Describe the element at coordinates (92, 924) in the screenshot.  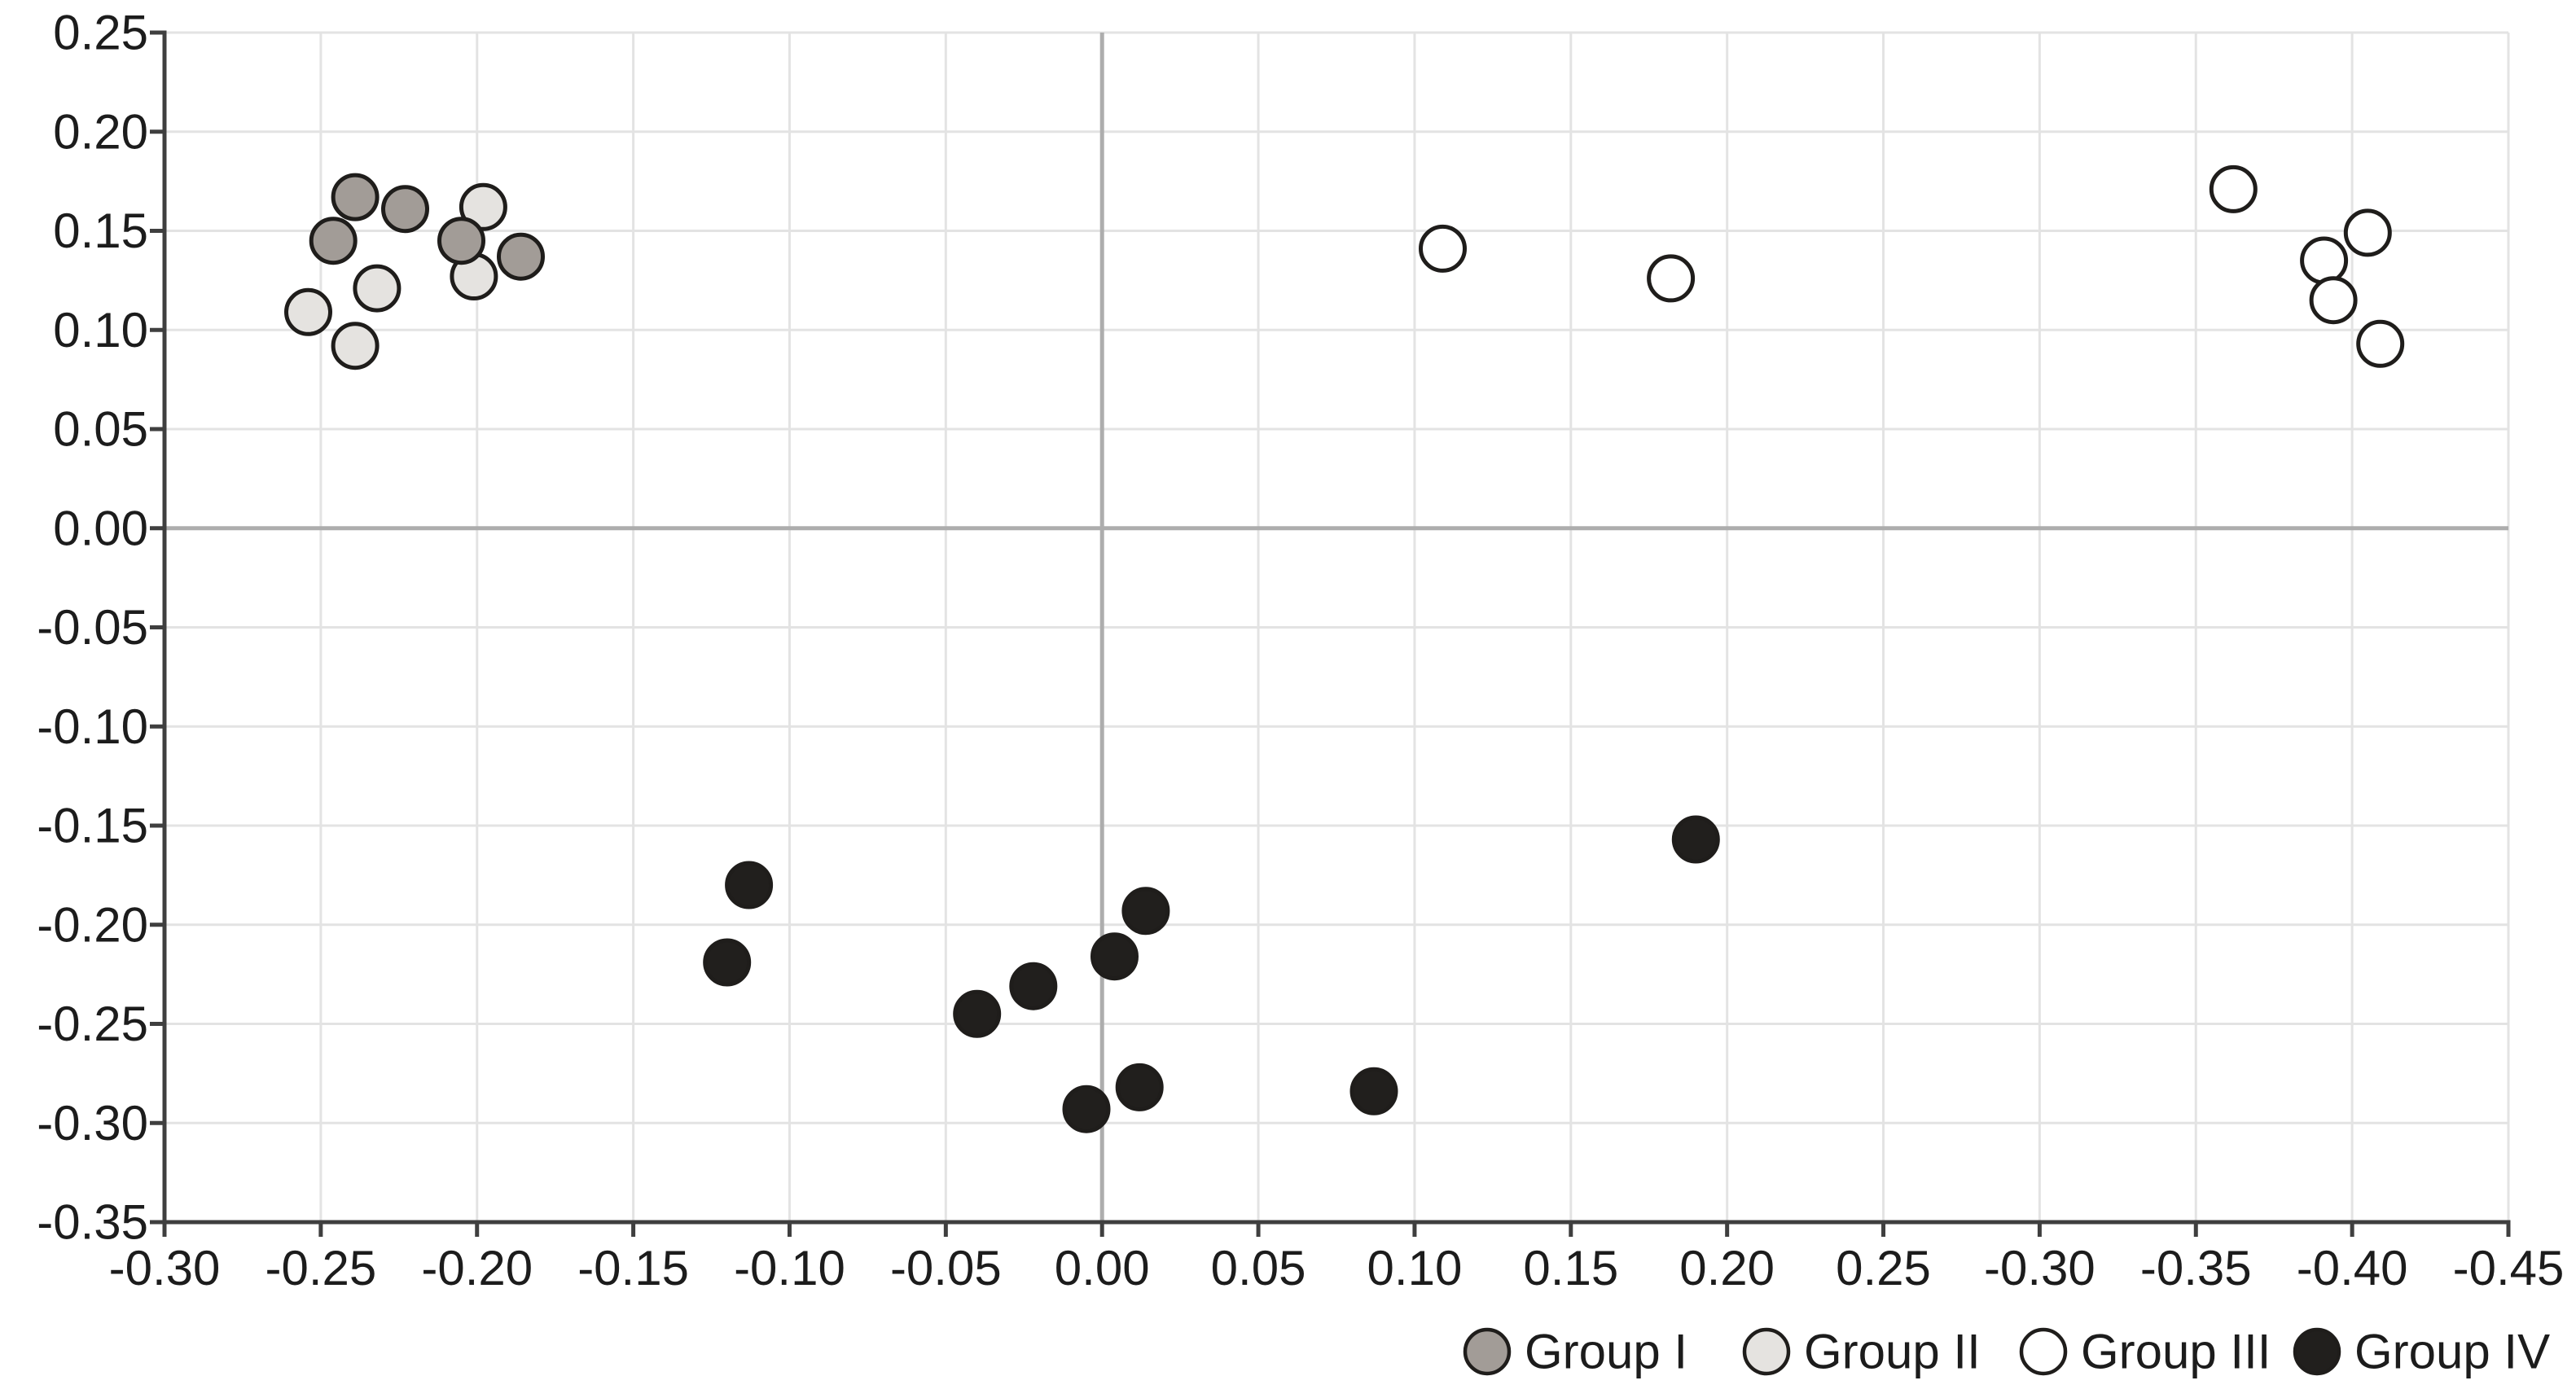
I see `y-tick-label: -0.20` at that location.